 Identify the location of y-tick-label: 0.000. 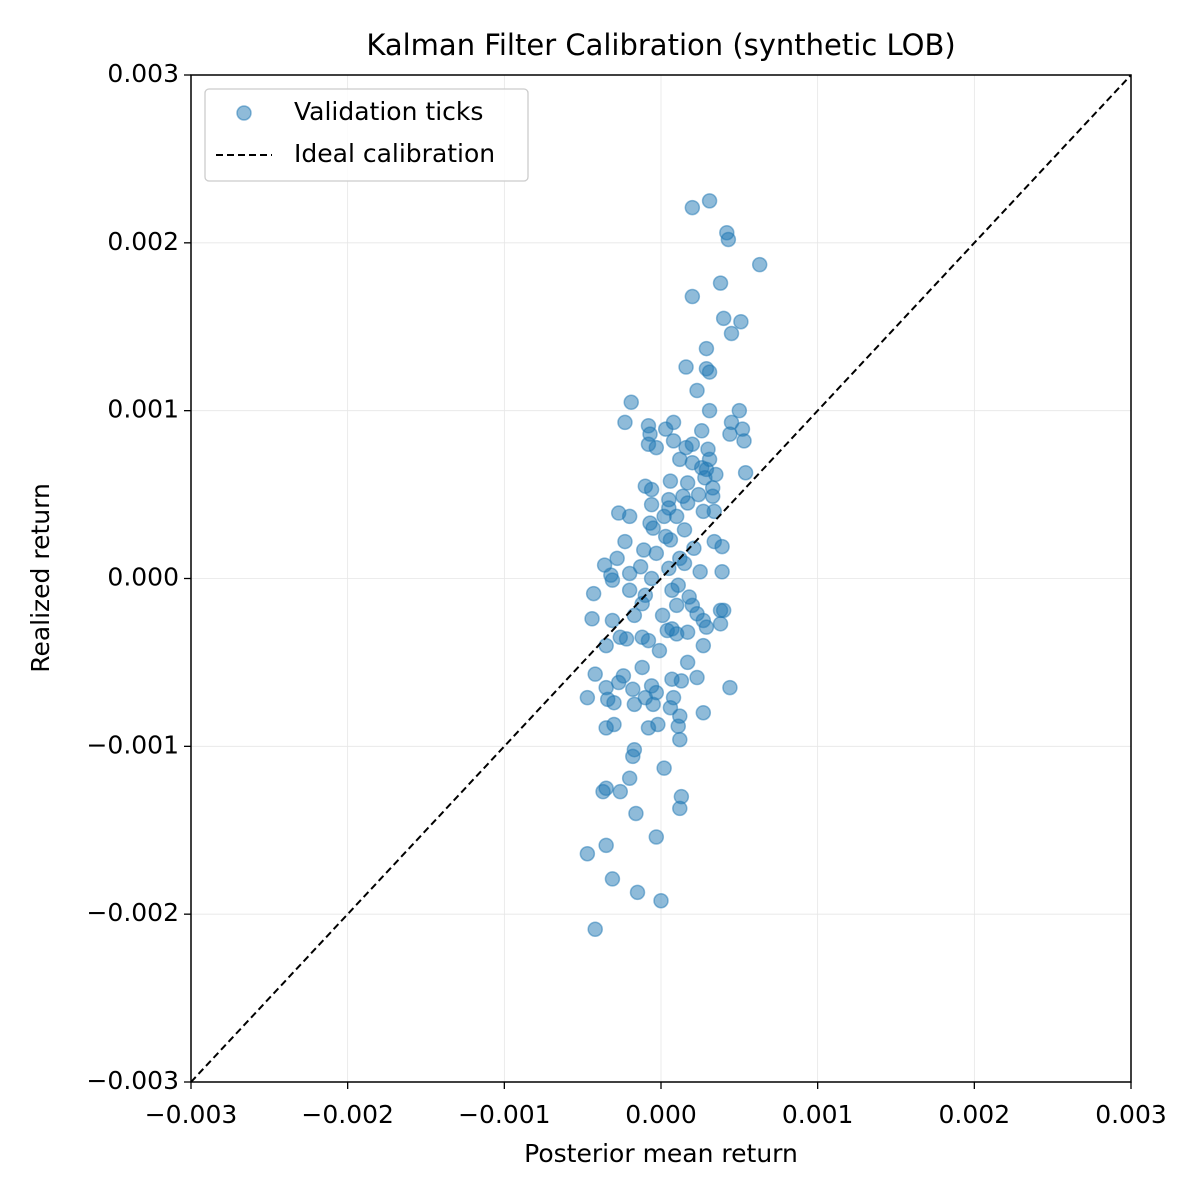
(143, 577).